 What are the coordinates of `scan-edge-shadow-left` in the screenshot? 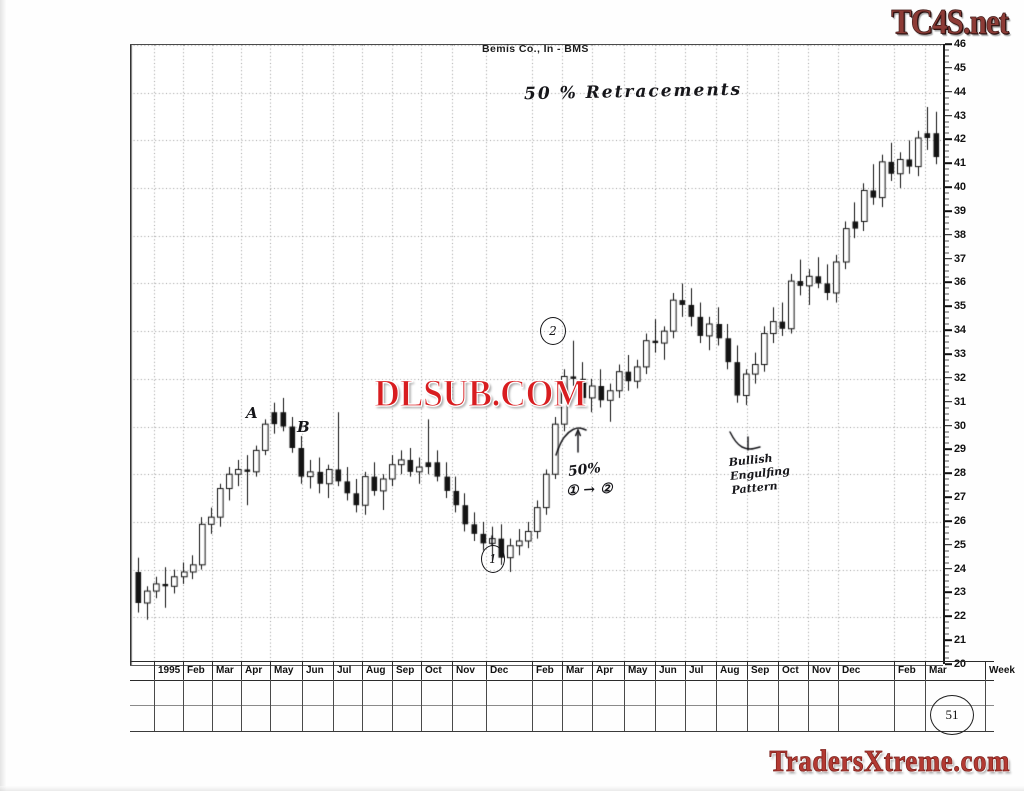 It's located at (3, 395).